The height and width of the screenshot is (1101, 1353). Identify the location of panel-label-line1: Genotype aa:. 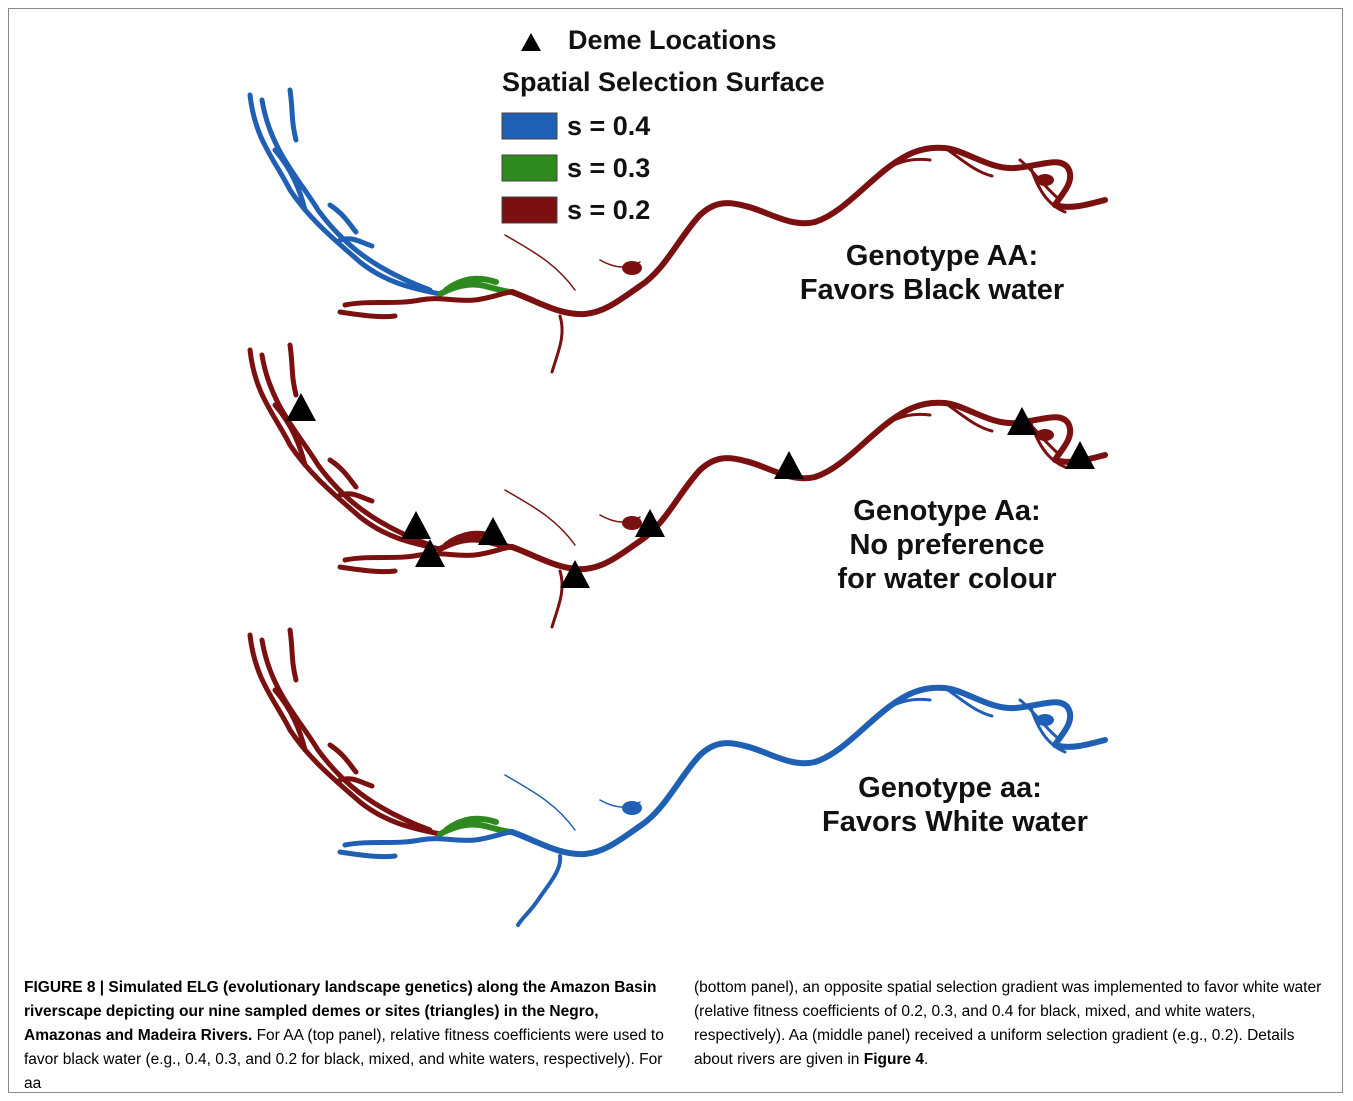
(950, 788).